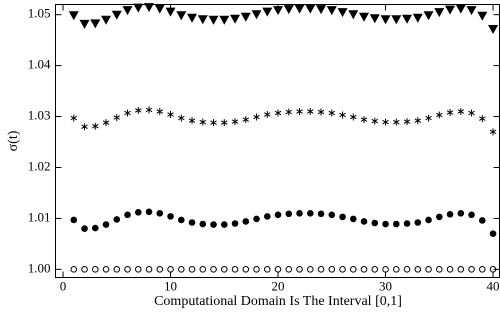 The image size is (500, 318). Describe the element at coordinates (39, 216) in the screenshot. I see `y-tick-label: 1.01` at that location.